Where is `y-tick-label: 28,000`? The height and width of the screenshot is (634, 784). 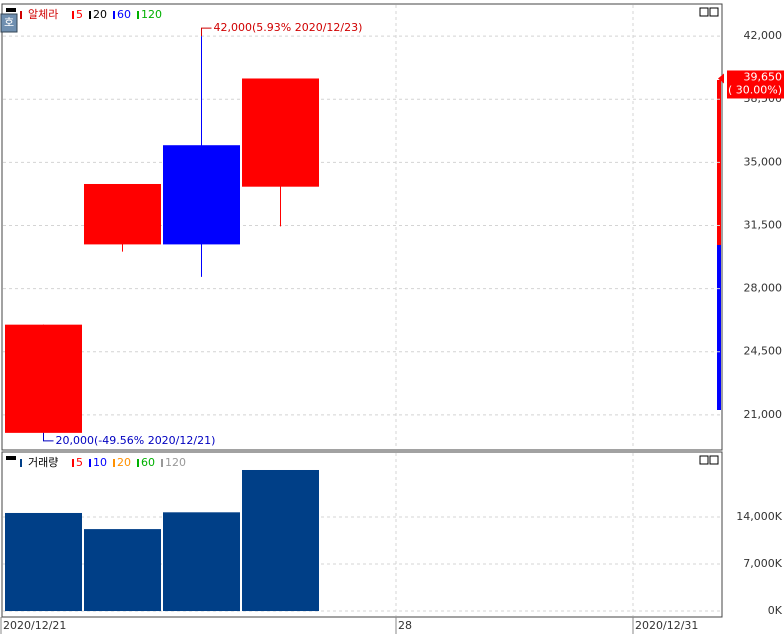
y-tick-label: 28,000 is located at coordinates (763, 288).